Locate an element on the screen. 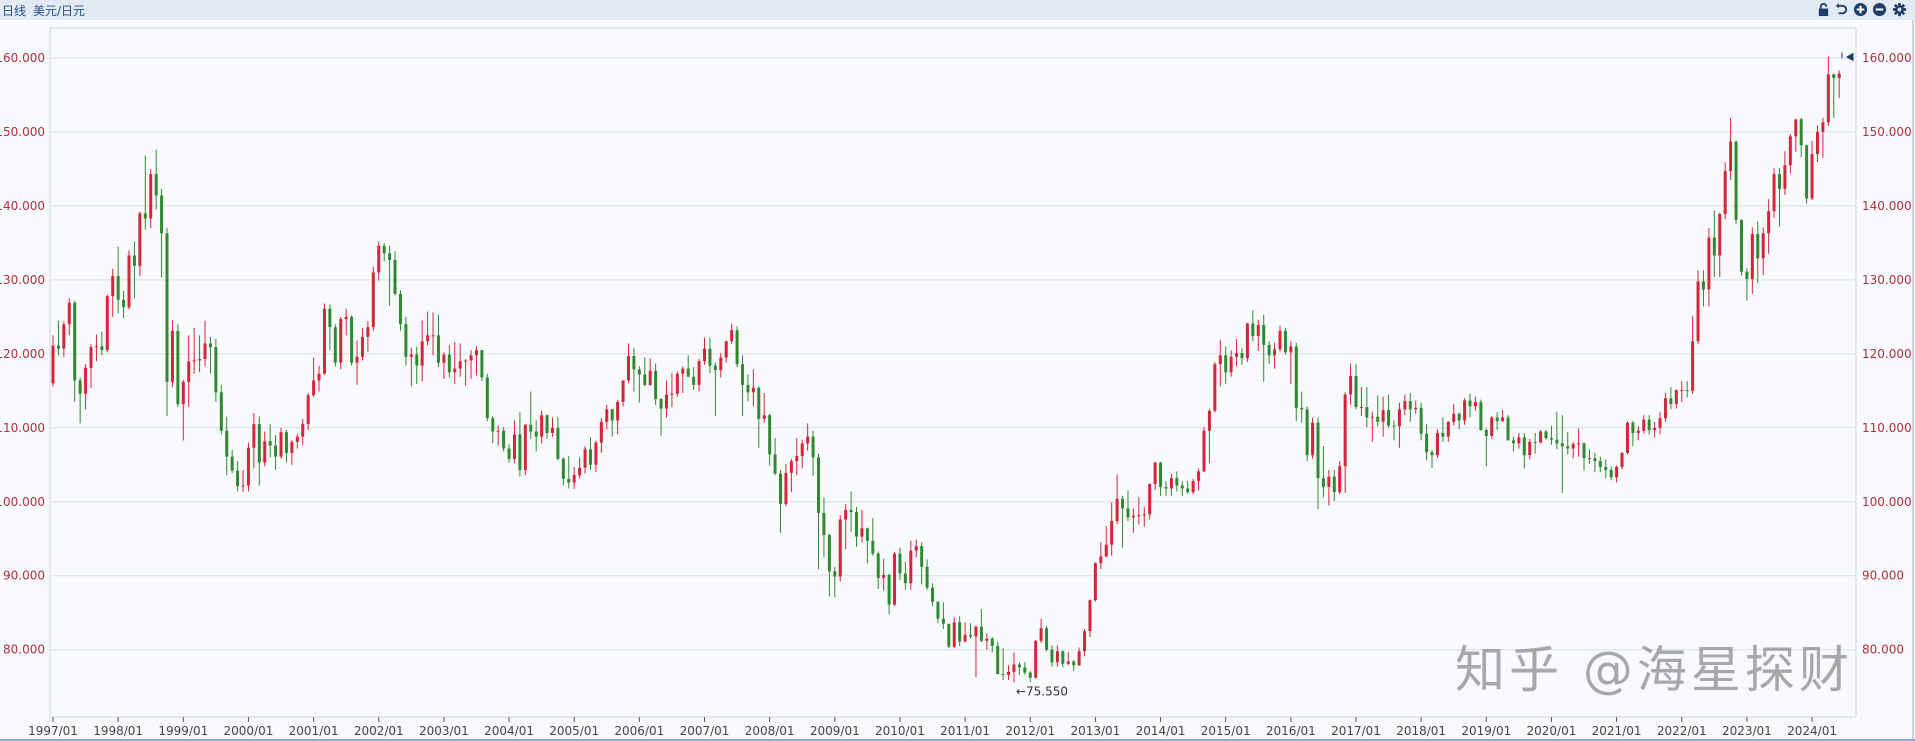  zoom-out-icon is located at coordinates (1879, 9).